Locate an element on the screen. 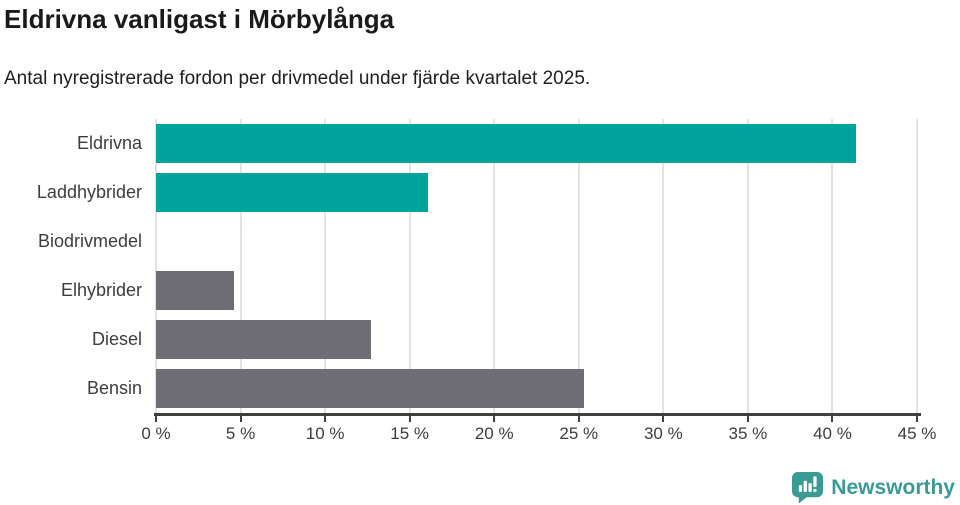 The height and width of the screenshot is (505, 960). newsworthy-logo: Newsworthy is located at coordinates (873, 488).